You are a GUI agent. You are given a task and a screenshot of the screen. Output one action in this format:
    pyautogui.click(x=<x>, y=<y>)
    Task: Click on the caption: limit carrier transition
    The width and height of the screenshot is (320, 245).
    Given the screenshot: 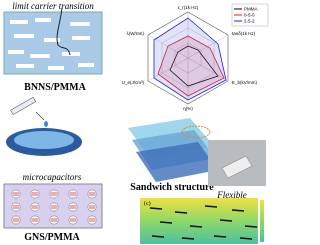 What is the action you would take?
    pyautogui.click(x=53, y=6)
    